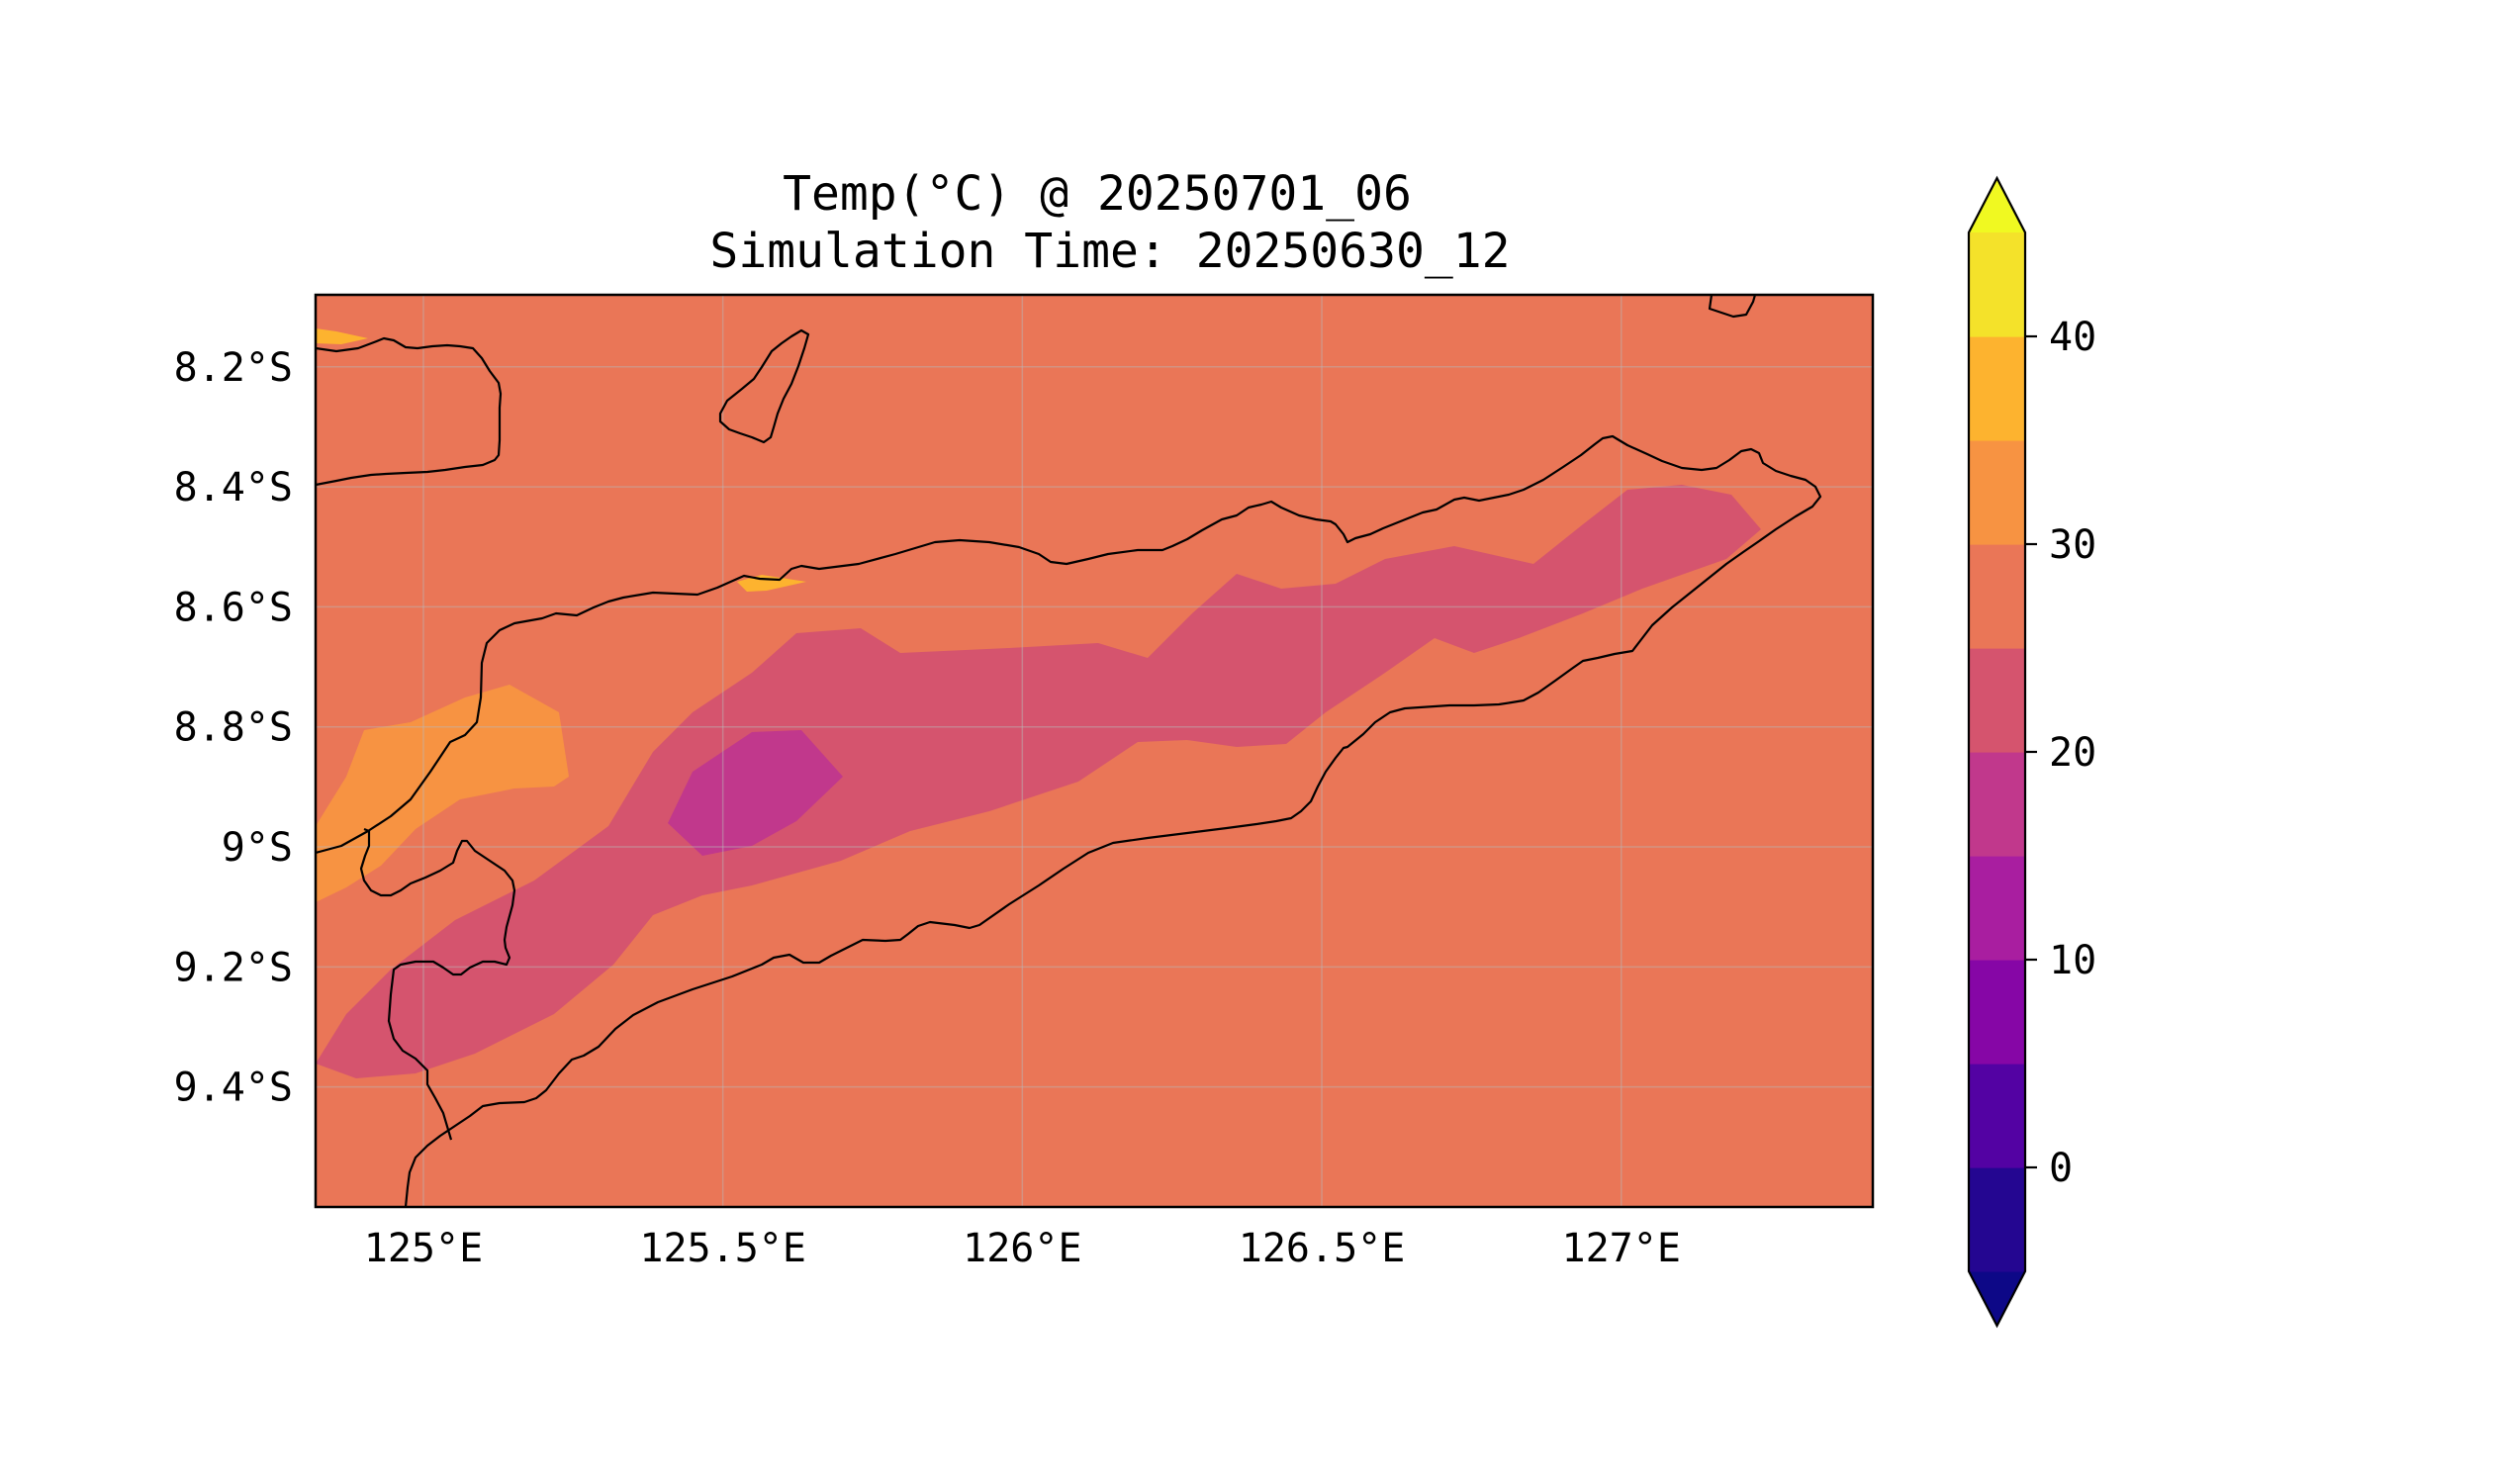 This screenshot has height=1484, width=2504. I want to click on lon-tick-label: 125.5°E, so click(722, 1248).